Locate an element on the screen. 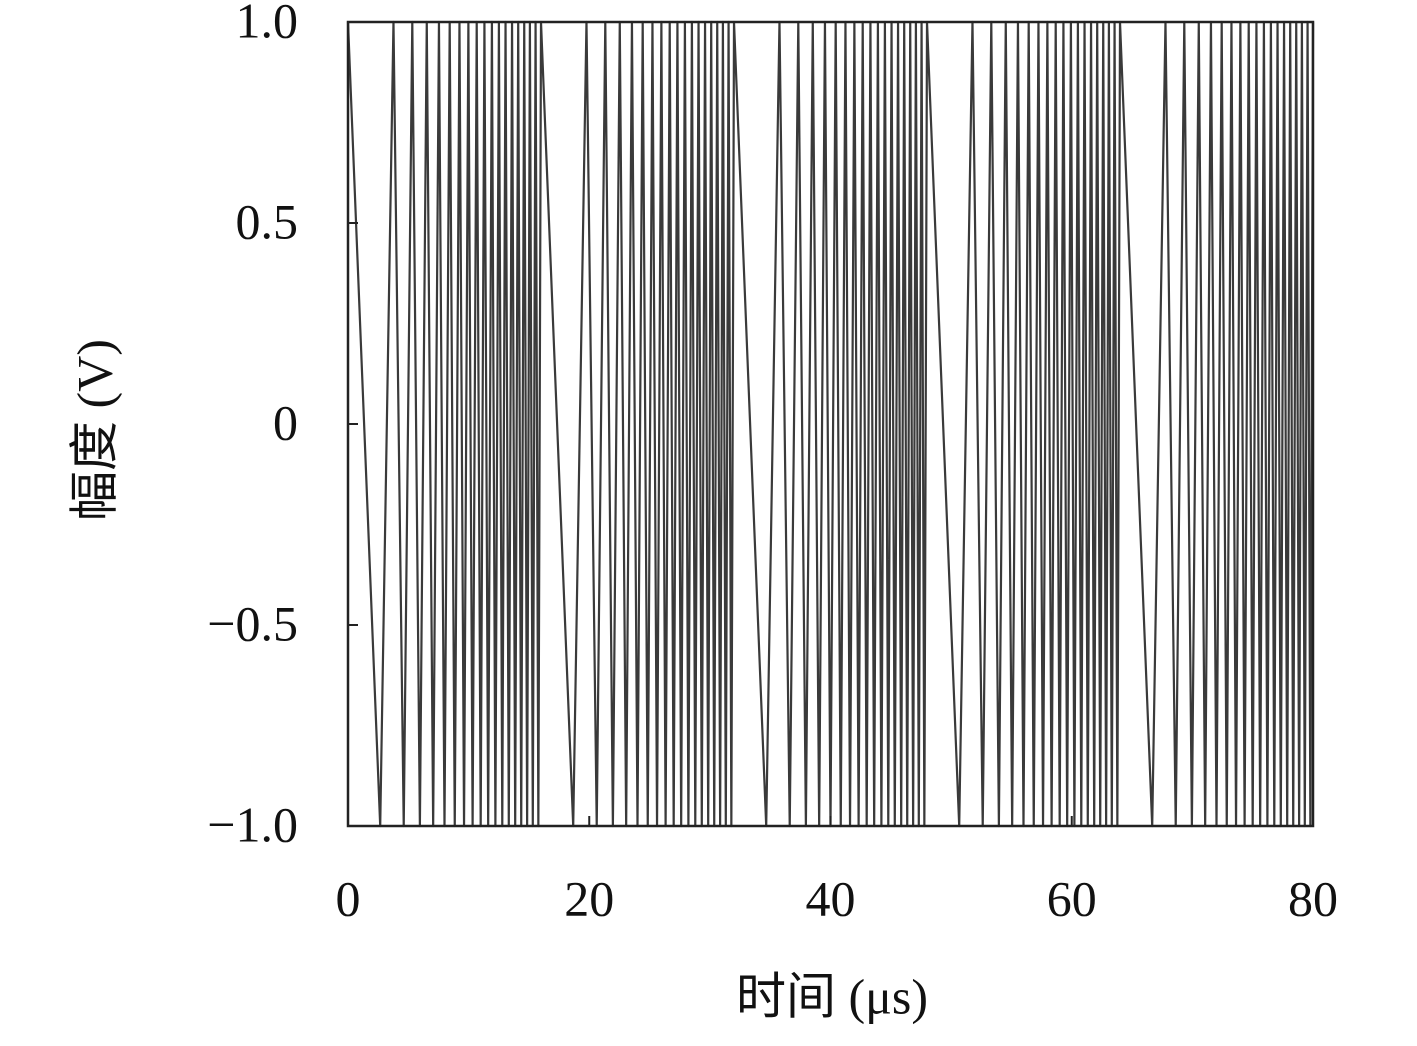  y-tick-label: 0.5 is located at coordinates (267, 221).